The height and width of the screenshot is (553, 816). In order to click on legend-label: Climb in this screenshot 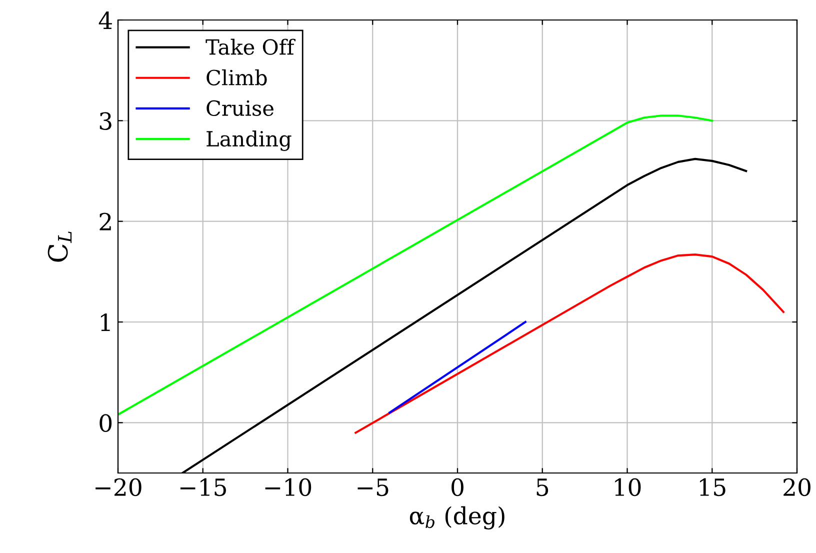, I will do `click(236, 77)`.